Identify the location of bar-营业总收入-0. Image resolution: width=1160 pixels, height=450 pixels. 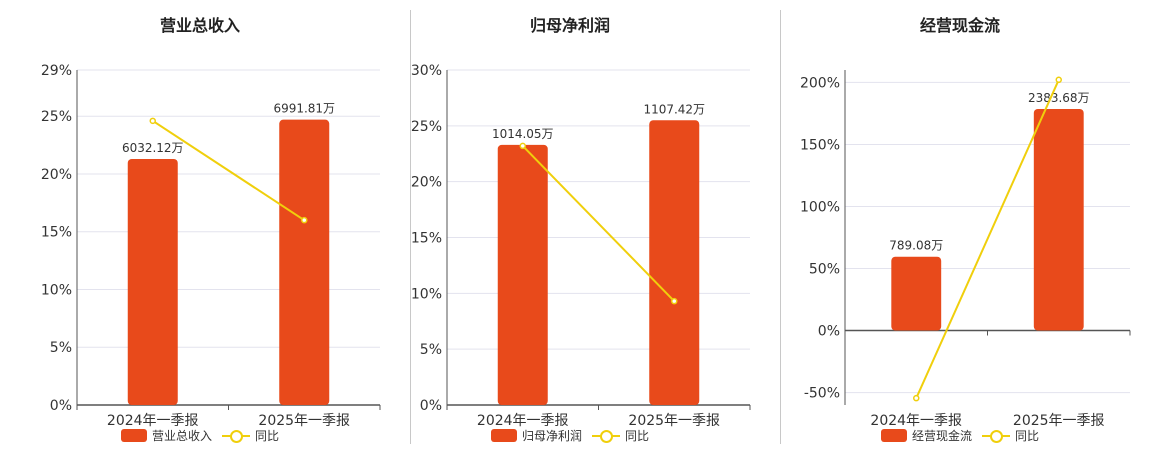
(152, 281).